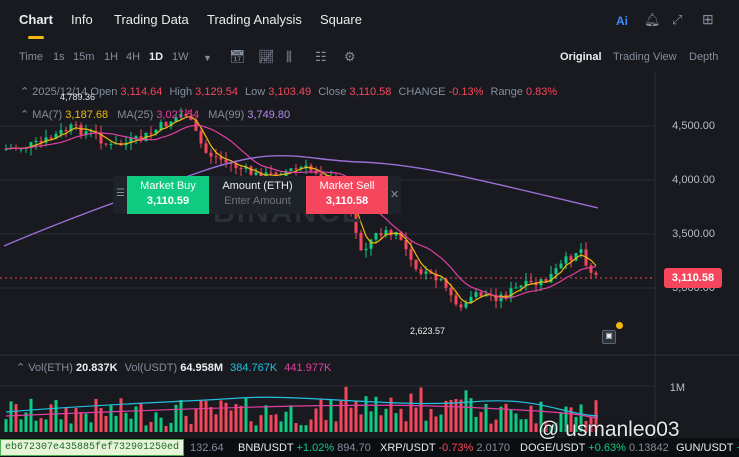 This screenshot has height=457, width=739. Describe the element at coordinates (304, 448) in the screenshot. I see `ticker-item-bnb: BNB/USDT +1.02% 894.70` at that location.